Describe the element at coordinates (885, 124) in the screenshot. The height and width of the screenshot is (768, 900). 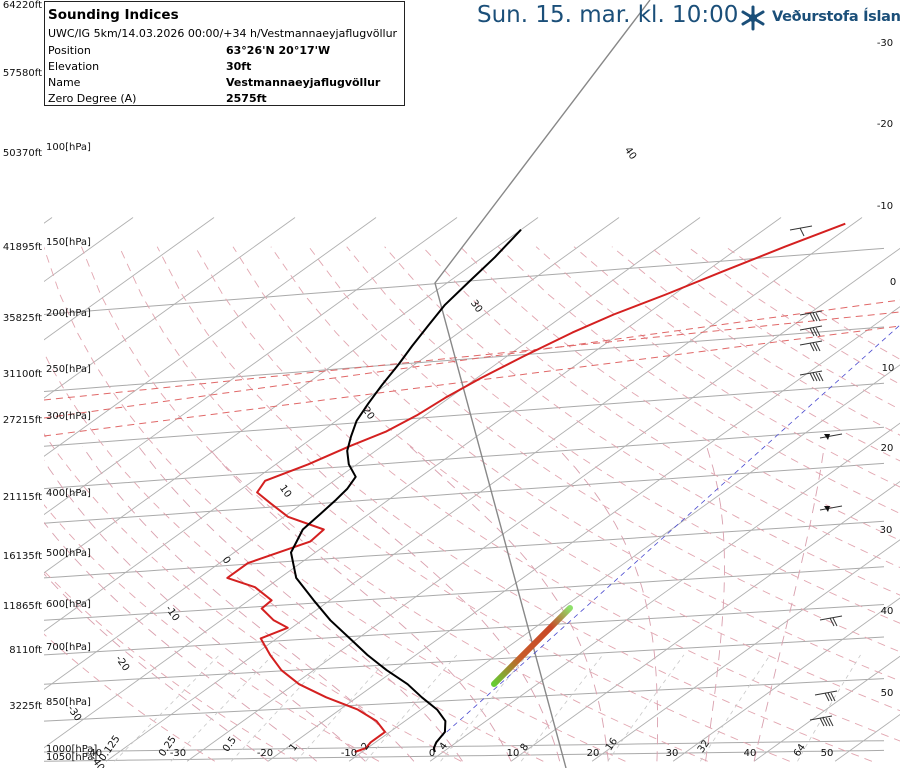
I see `right-scale-label: -20` at that location.